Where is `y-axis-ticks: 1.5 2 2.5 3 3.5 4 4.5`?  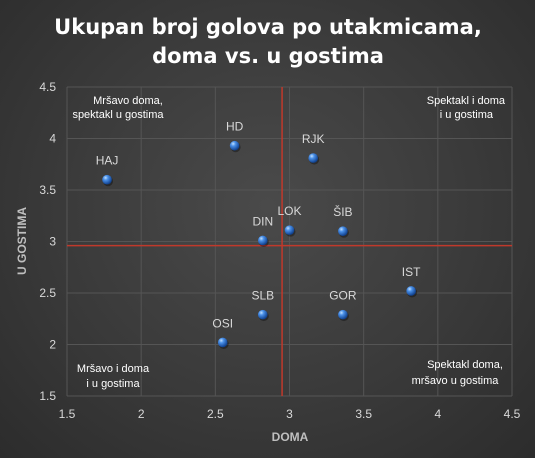 y-axis-ticks: 1.5 2 2.5 3 3.5 4 4.5 is located at coordinates (47, 241).